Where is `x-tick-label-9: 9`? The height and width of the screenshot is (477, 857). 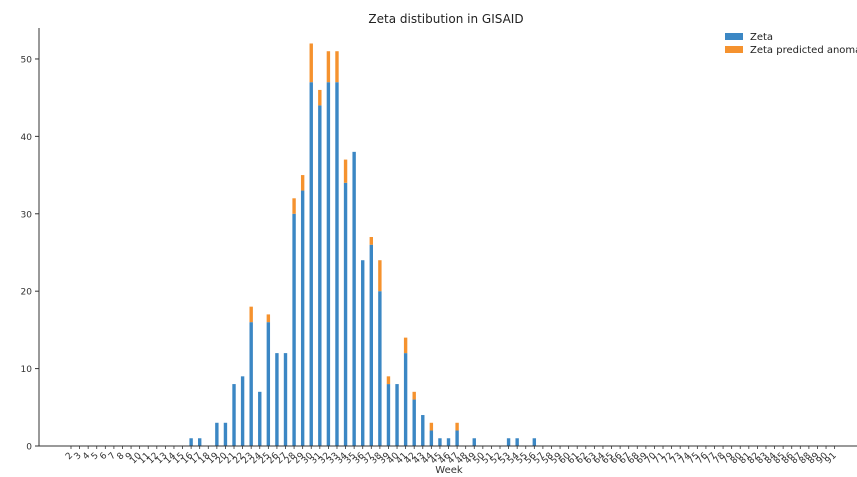 x-tick-label-9: 9 is located at coordinates (129, 456).